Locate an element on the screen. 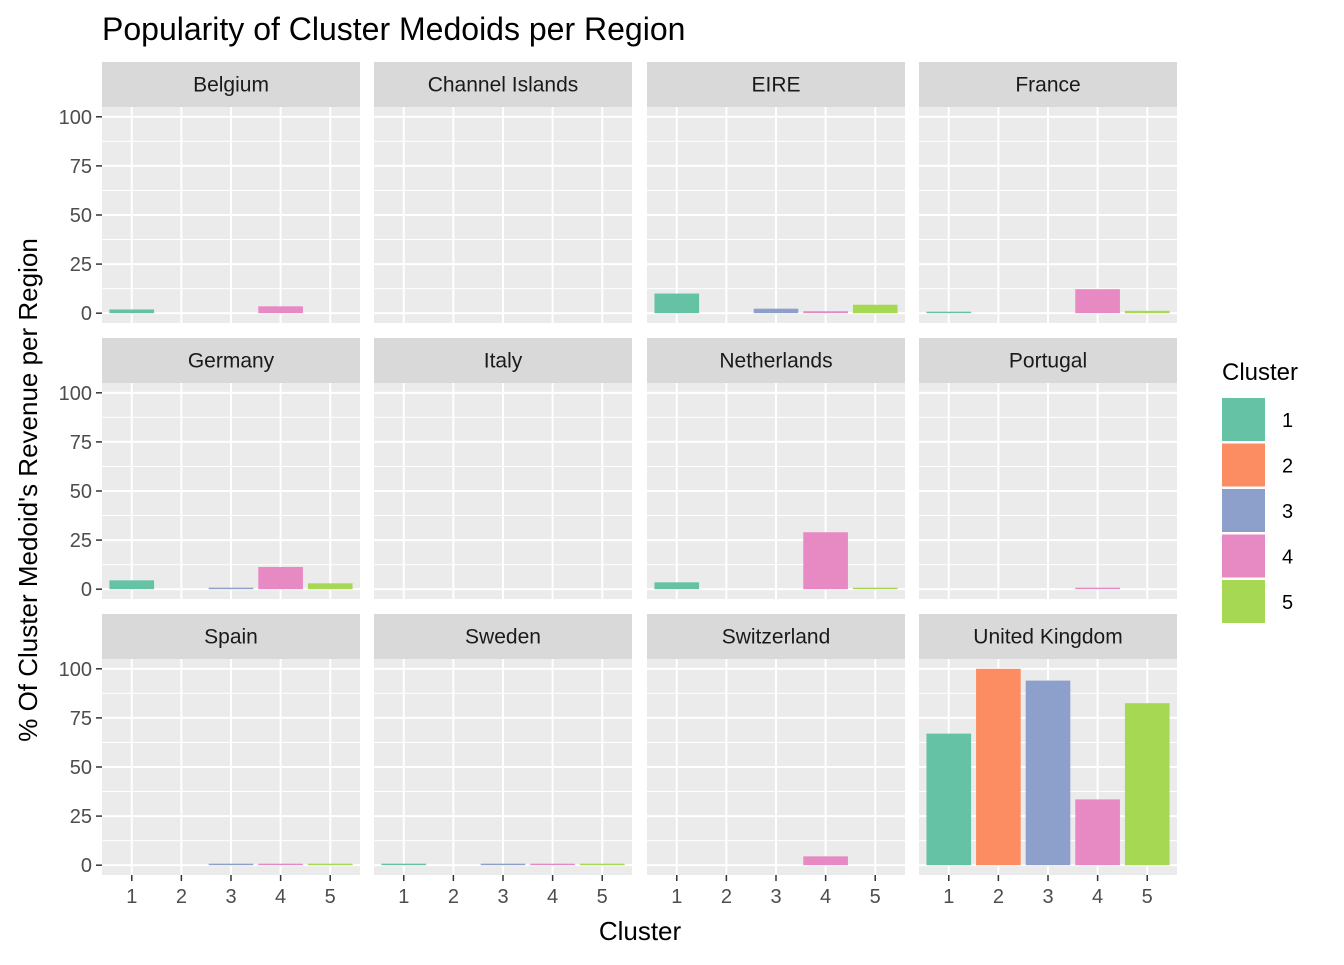  legend: Cluster 1 2 3 4 5 is located at coordinates (1260, 491).